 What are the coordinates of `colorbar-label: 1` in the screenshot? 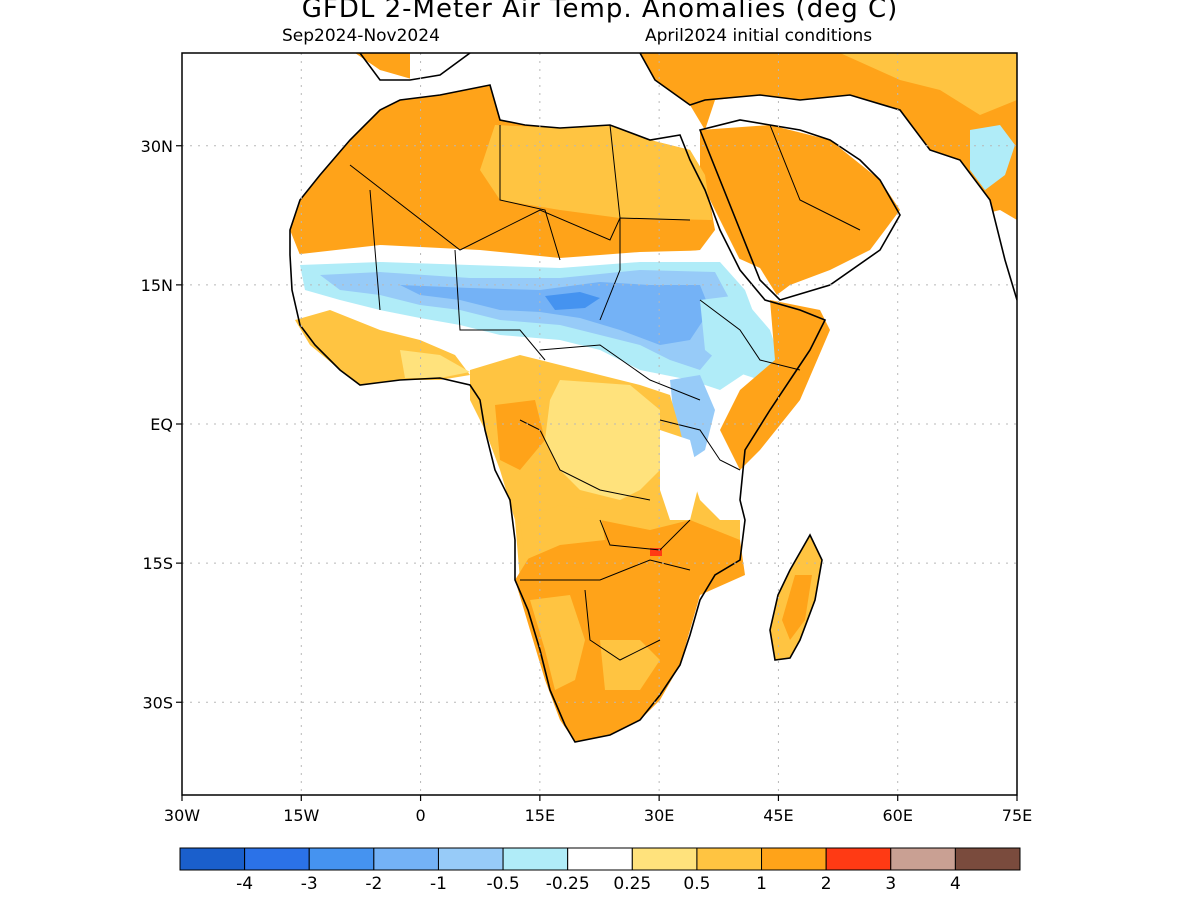 It's located at (761, 884).